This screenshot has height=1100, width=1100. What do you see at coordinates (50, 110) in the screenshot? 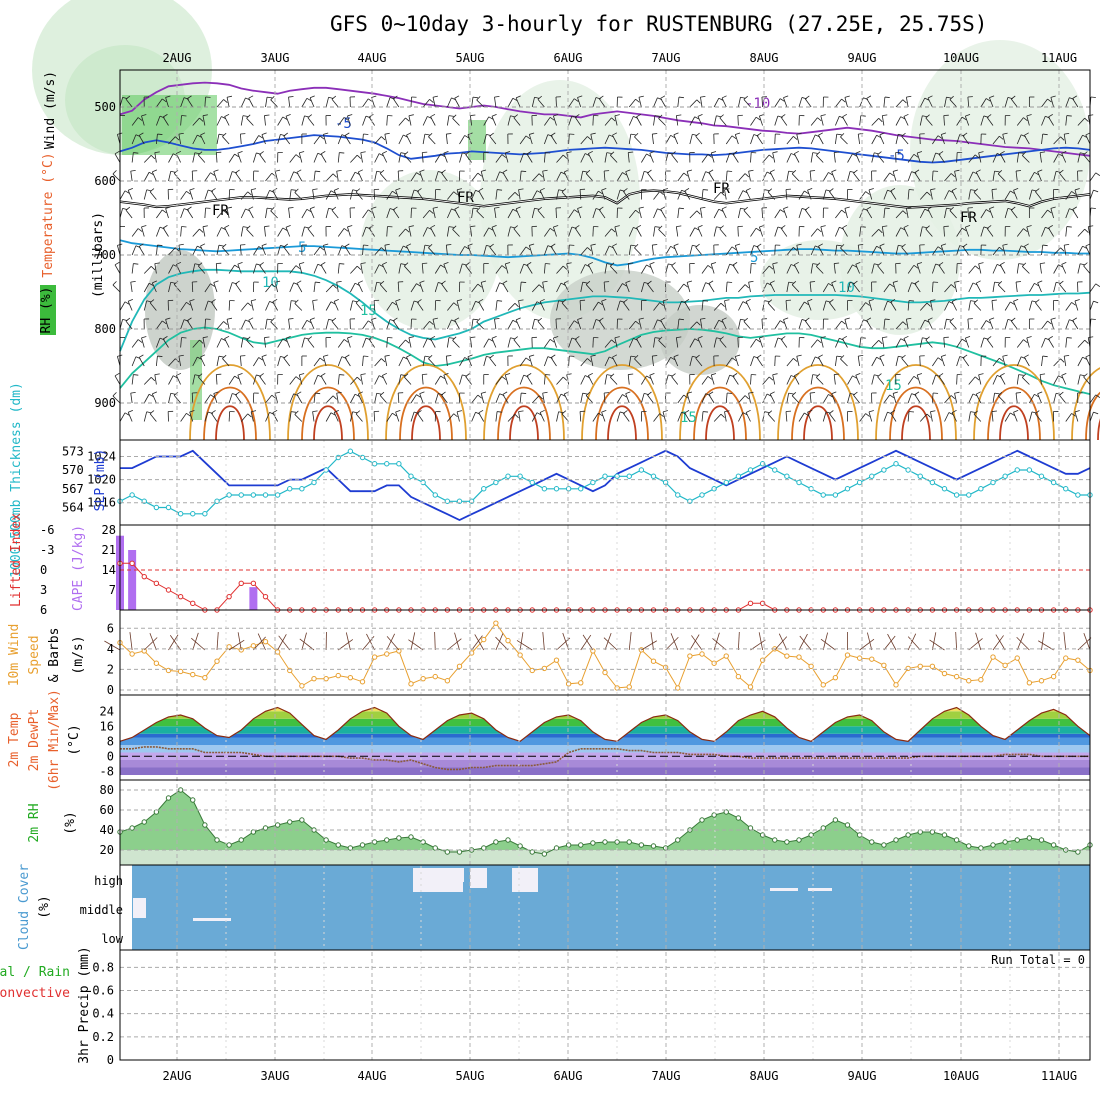
I see `upper-label-wind: Wind (m/s)` at bounding box center [50, 110].